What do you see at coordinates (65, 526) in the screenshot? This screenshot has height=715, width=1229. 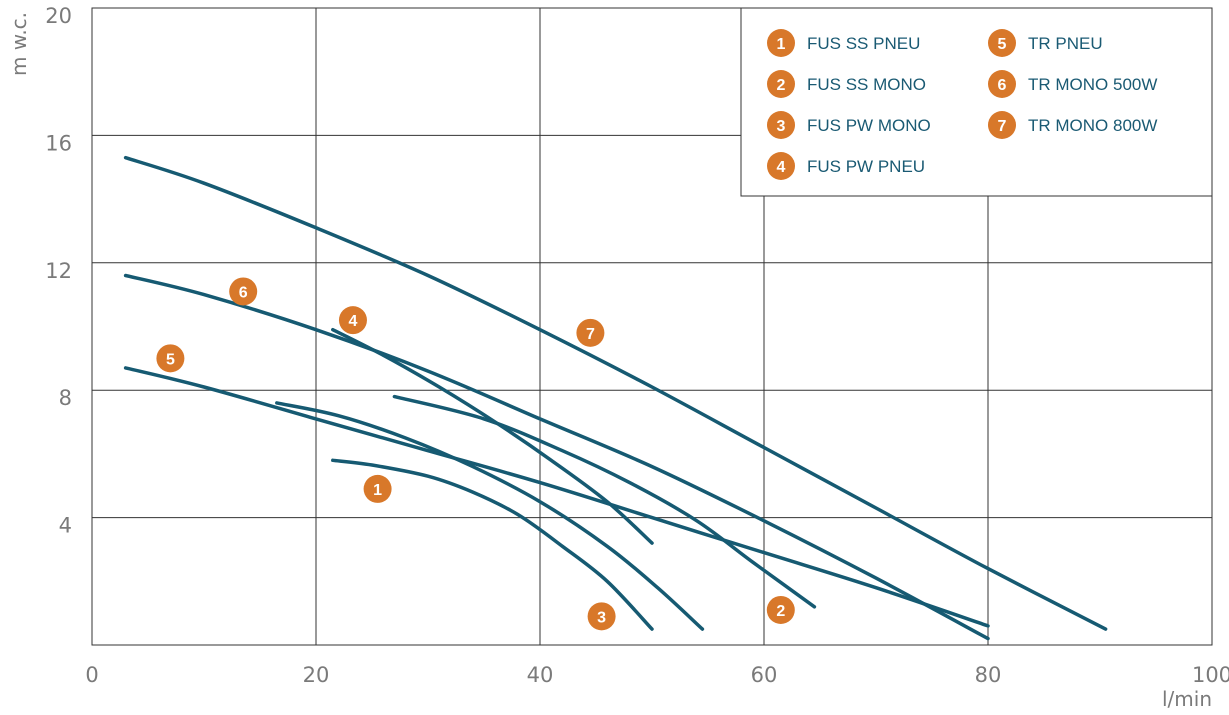 I see `y-tick-label: 4` at bounding box center [65, 526].